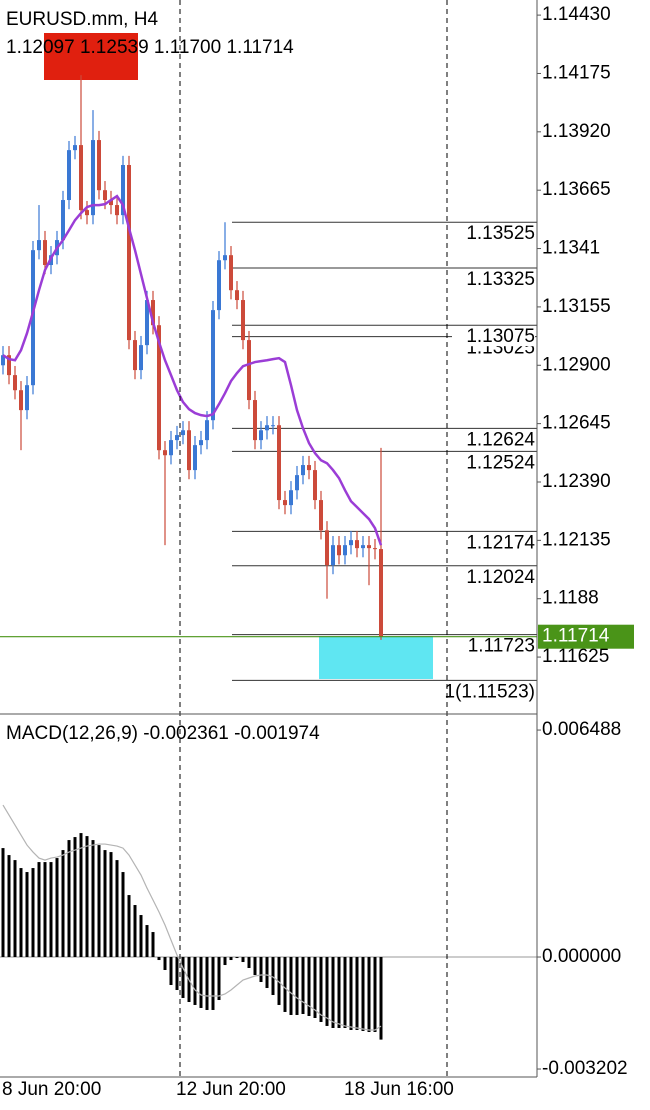 The width and height of the screenshot is (650, 1110). Describe the element at coordinates (576, 131) in the screenshot. I see `y-tick-label: 1.13920` at that location.